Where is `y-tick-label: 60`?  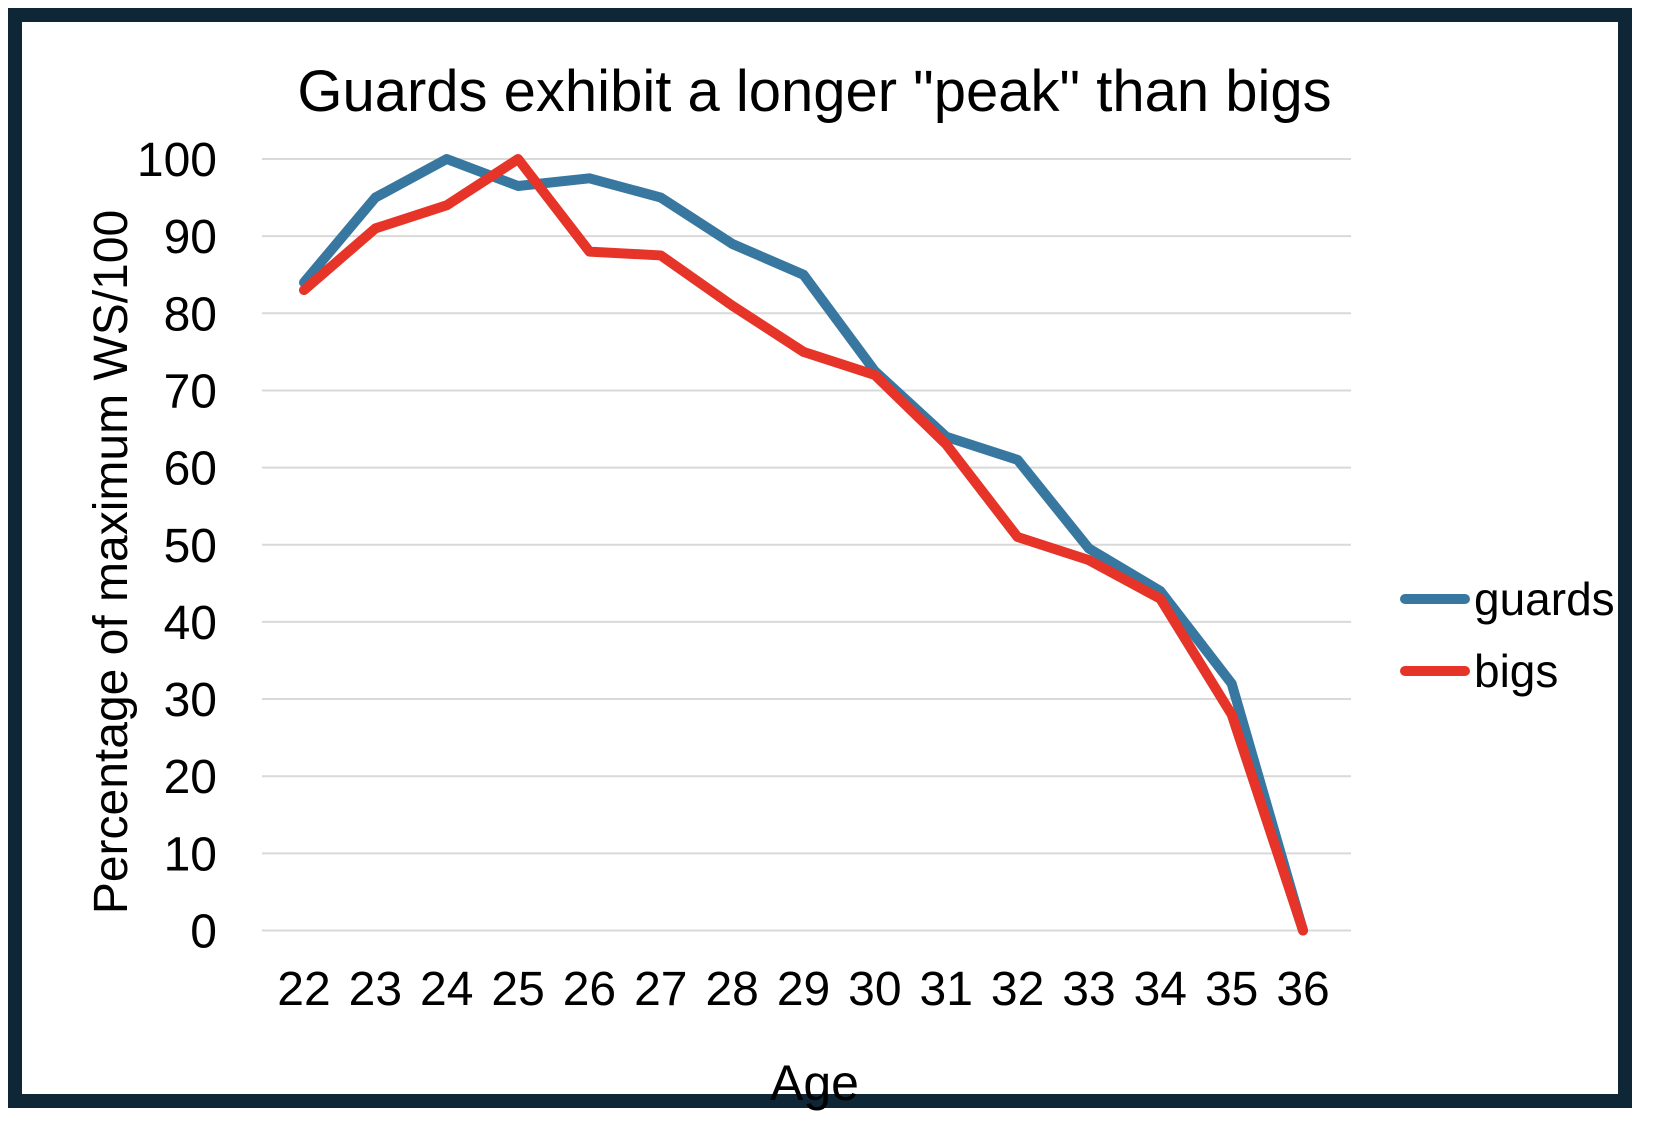 y-tick-label: 60 is located at coordinates (190, 469).